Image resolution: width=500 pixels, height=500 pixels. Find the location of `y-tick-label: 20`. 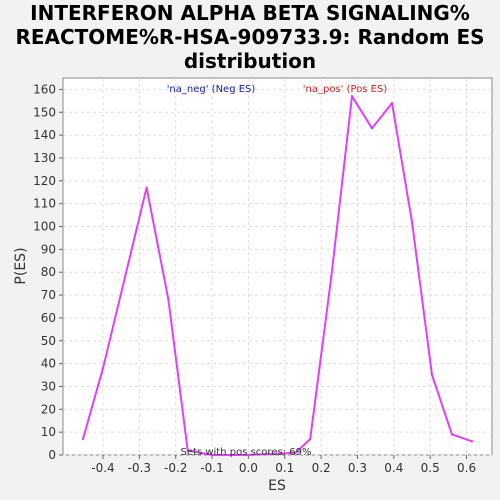

y-tick-label: 20 is located at coordinates (48, 409).